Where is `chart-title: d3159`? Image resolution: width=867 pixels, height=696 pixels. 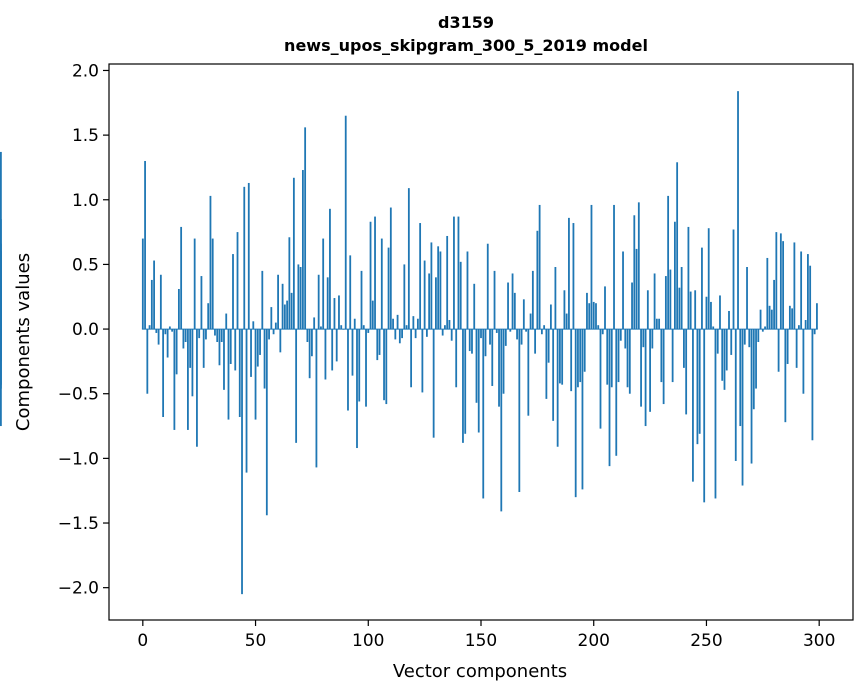
chart-title: d3159 is located at coordinates (466, 22).